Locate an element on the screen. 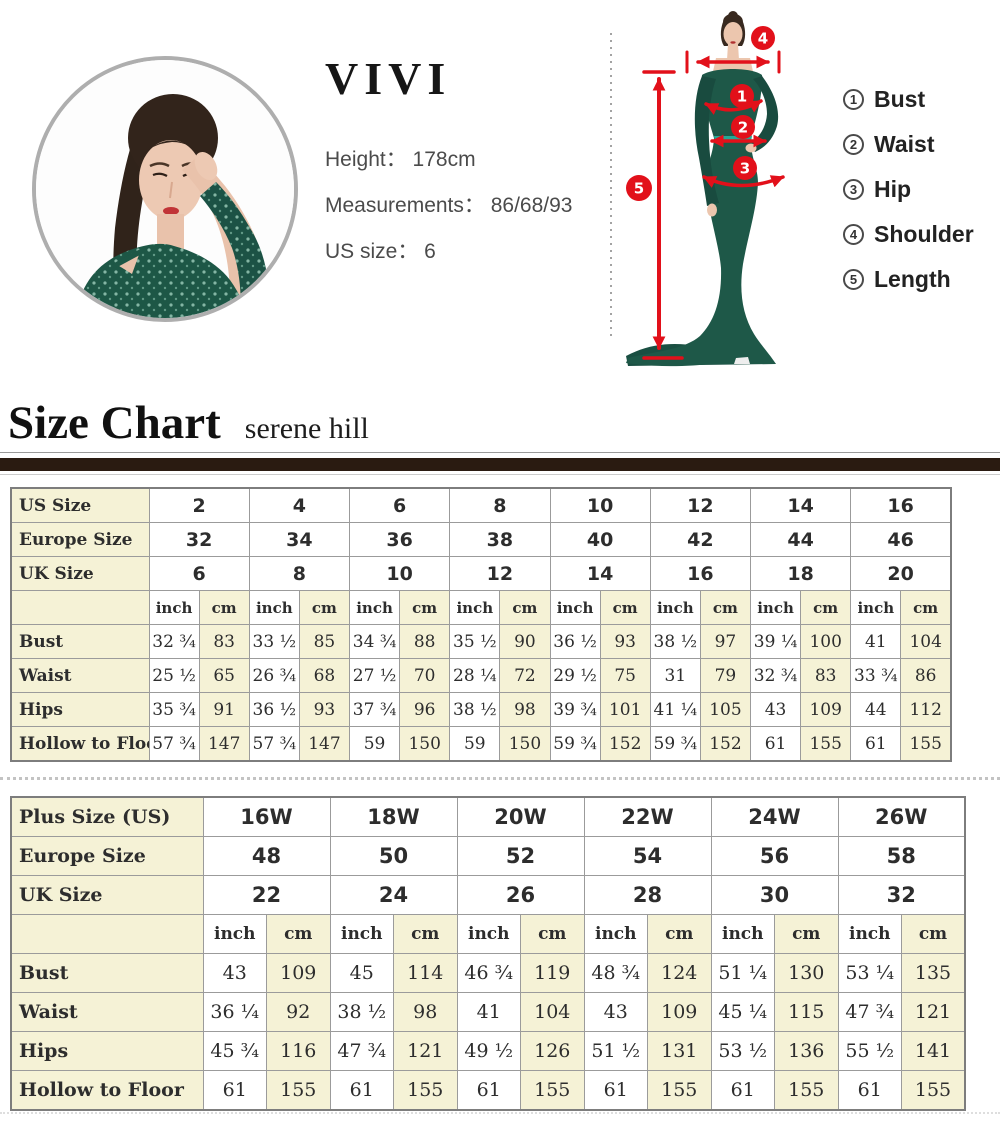  size-value-cell: 18 is located at coordinates (800, 573).